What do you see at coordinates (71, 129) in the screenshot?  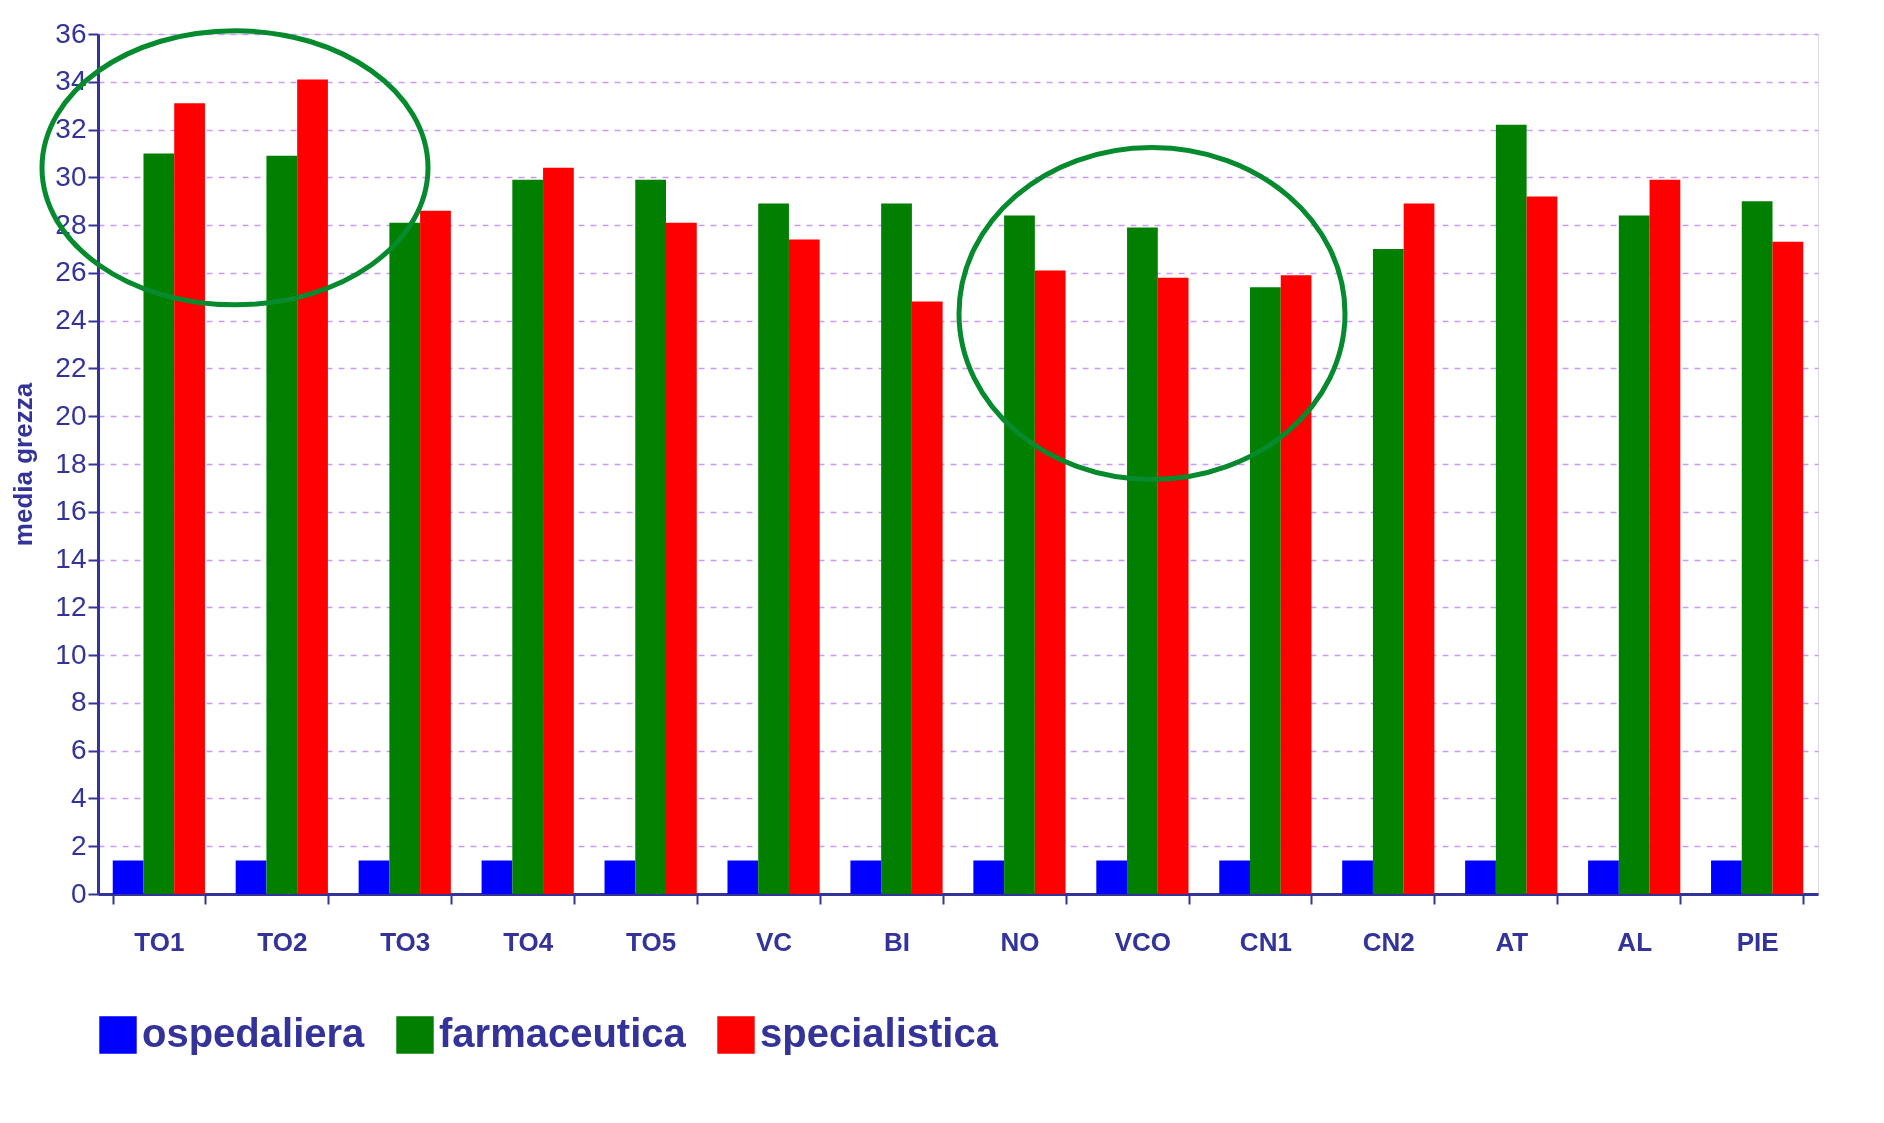 I see `y-tick-label: 32` at bounding box center [71, 129].